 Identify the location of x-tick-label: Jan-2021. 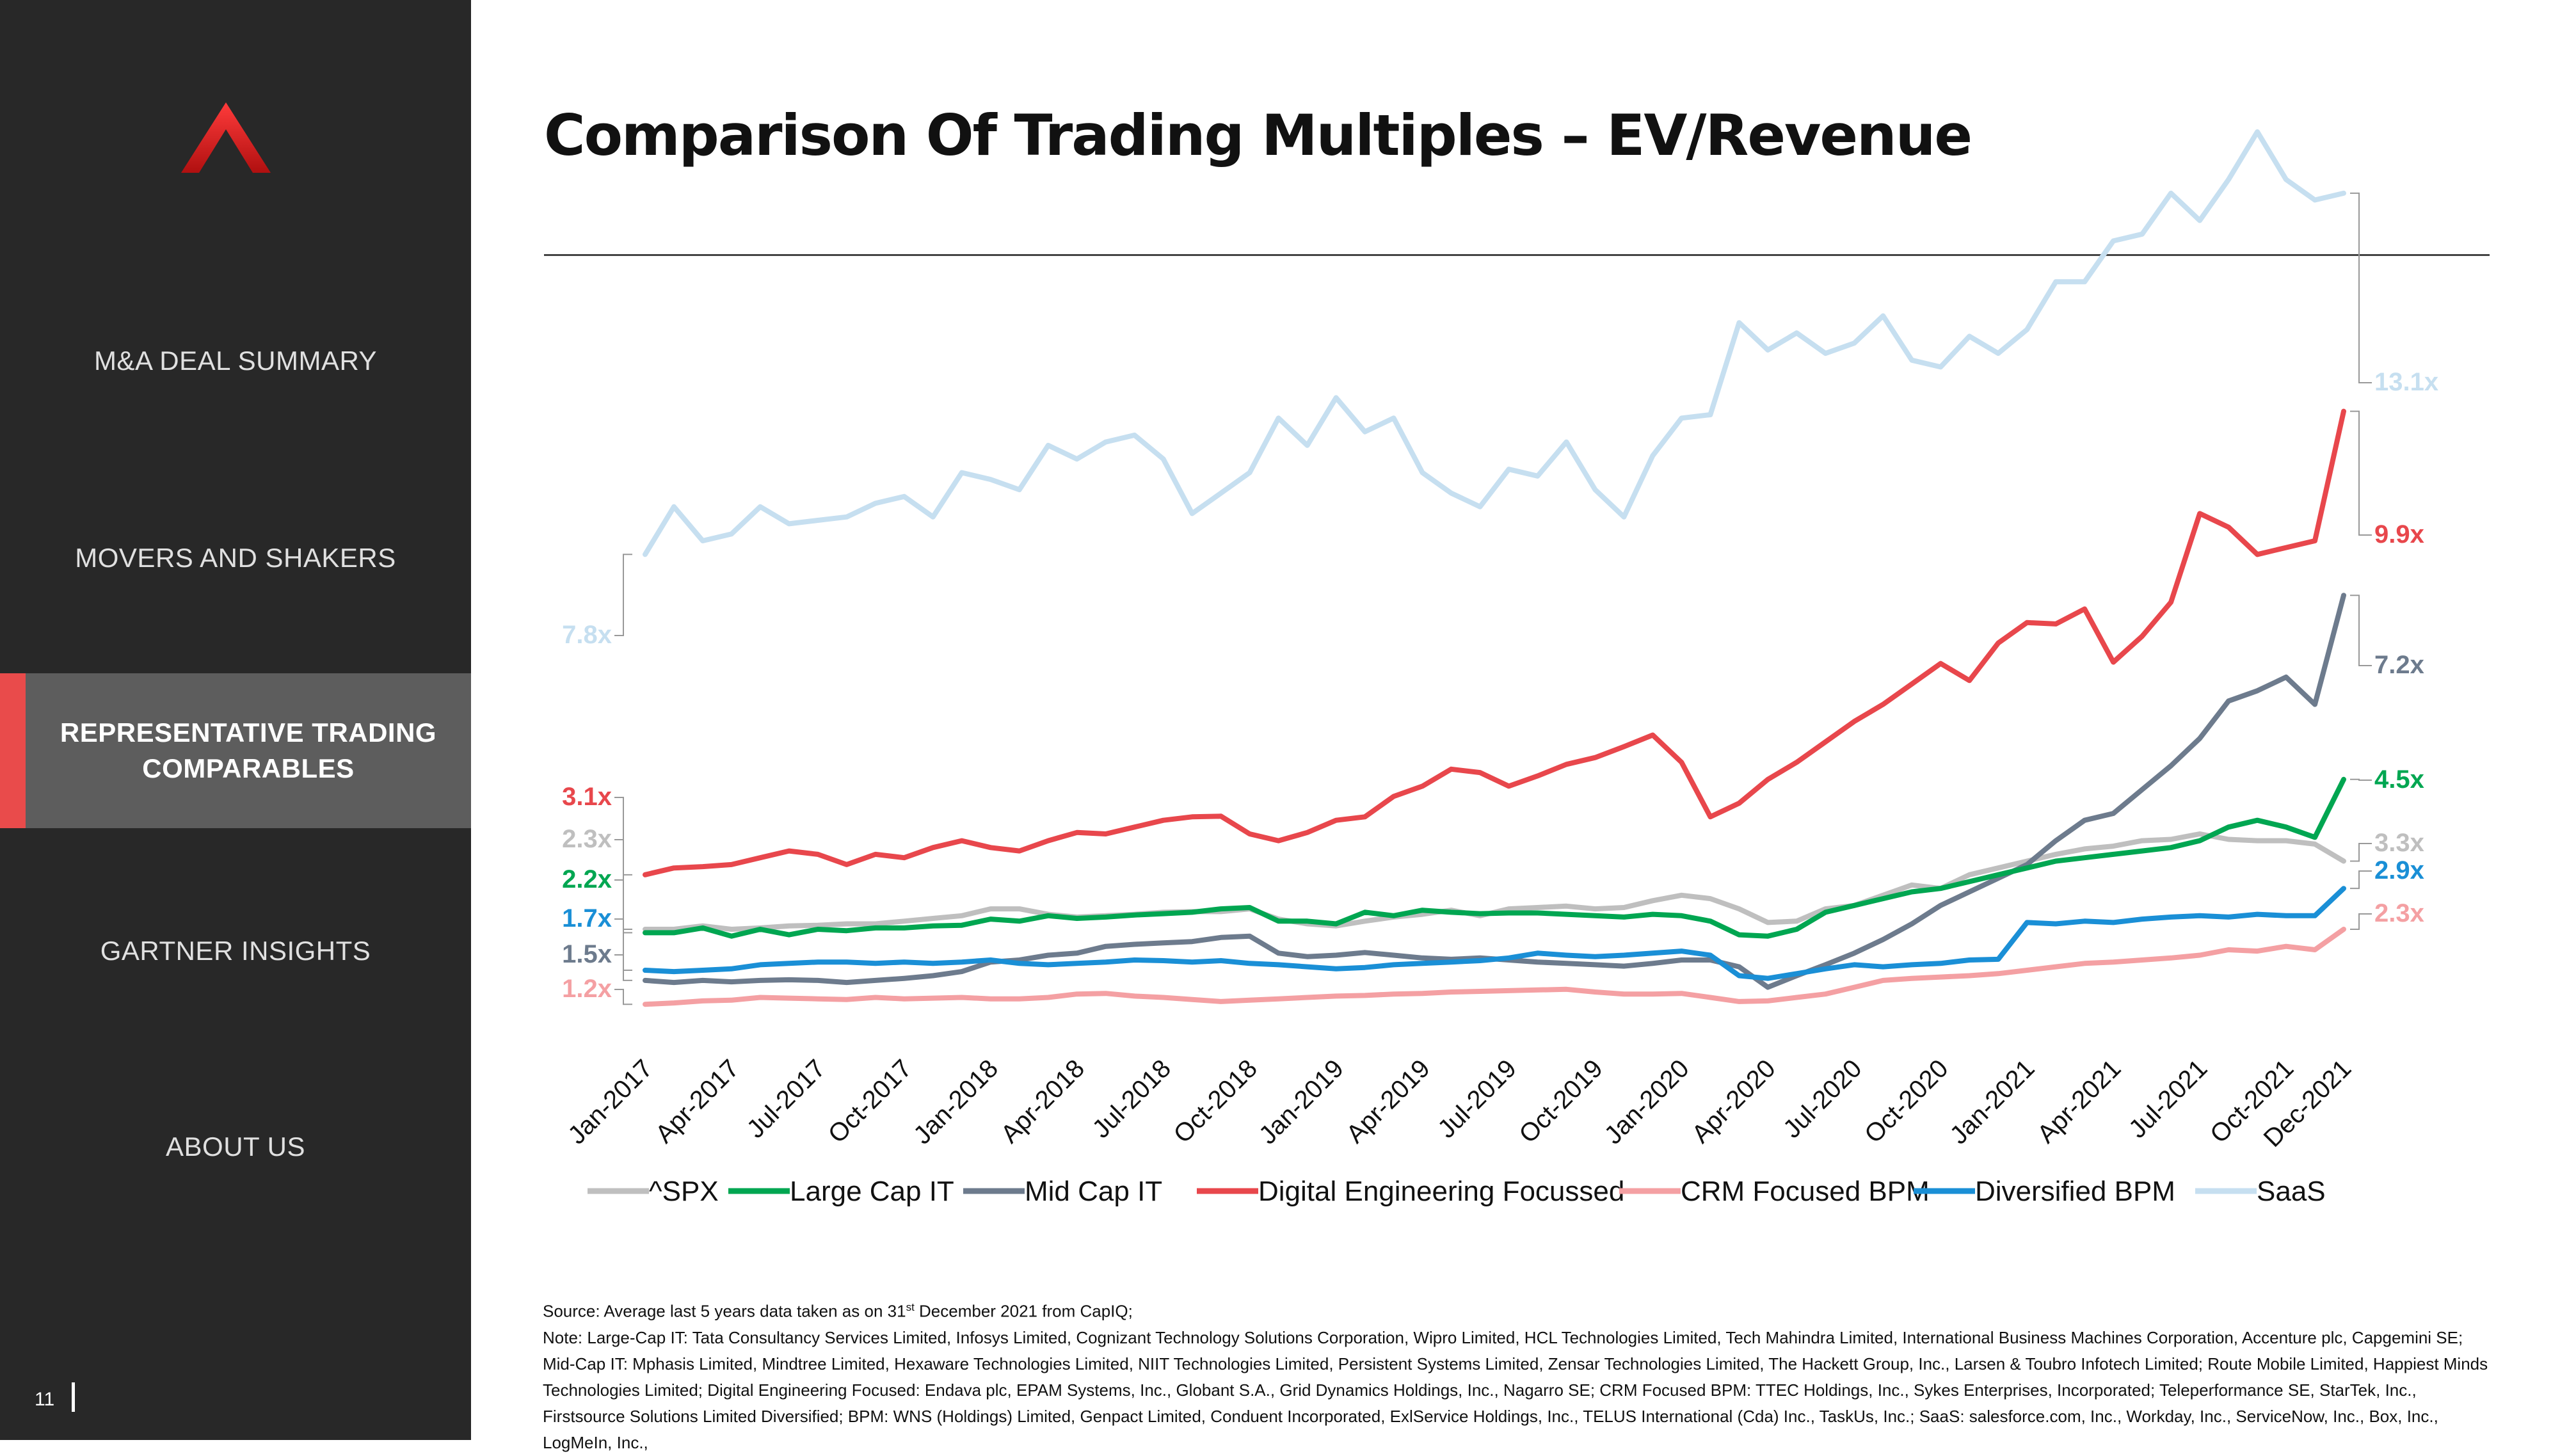
(1992, 1101).